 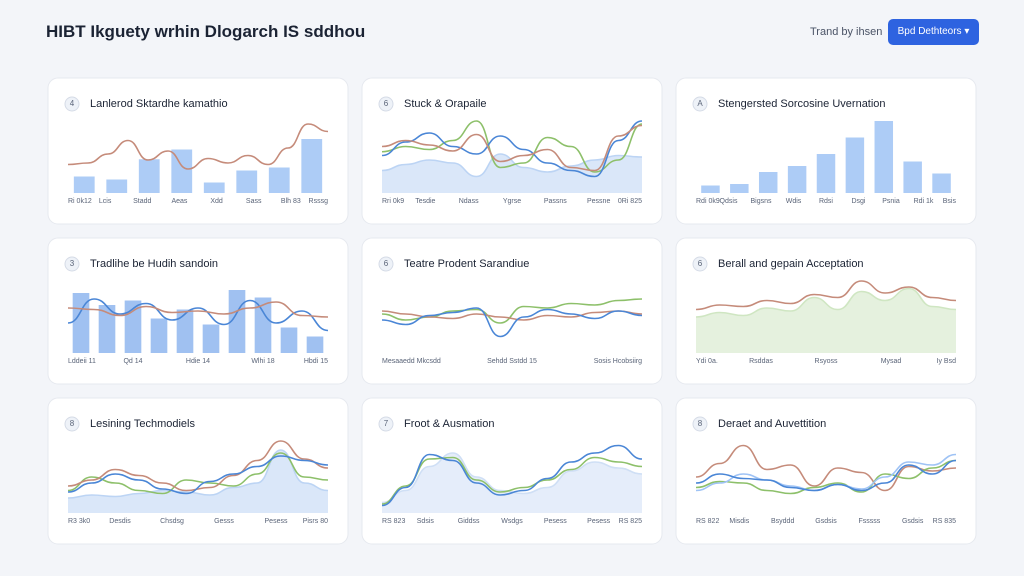 I want to click on x-tick-label: Rdi 0k9, so click(x=708, y=201).